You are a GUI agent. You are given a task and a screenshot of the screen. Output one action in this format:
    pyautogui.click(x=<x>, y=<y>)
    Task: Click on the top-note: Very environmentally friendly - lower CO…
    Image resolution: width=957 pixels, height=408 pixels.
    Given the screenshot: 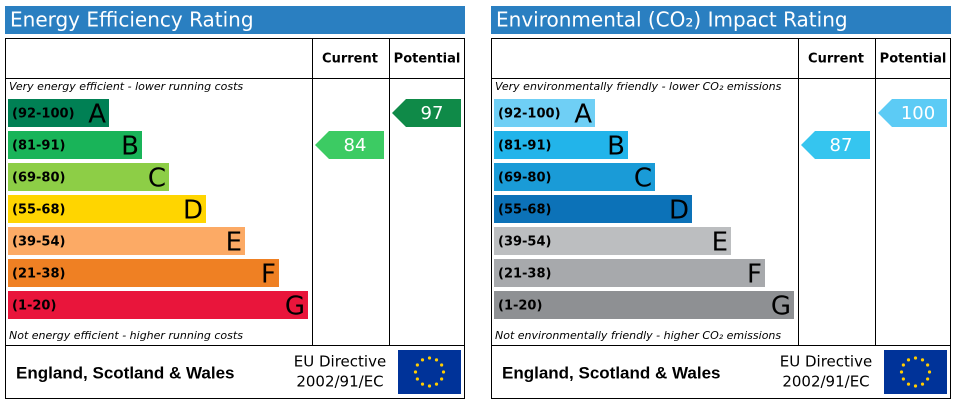 What is the action you would take?
    pyautogui.click(x=638, y=86)
    